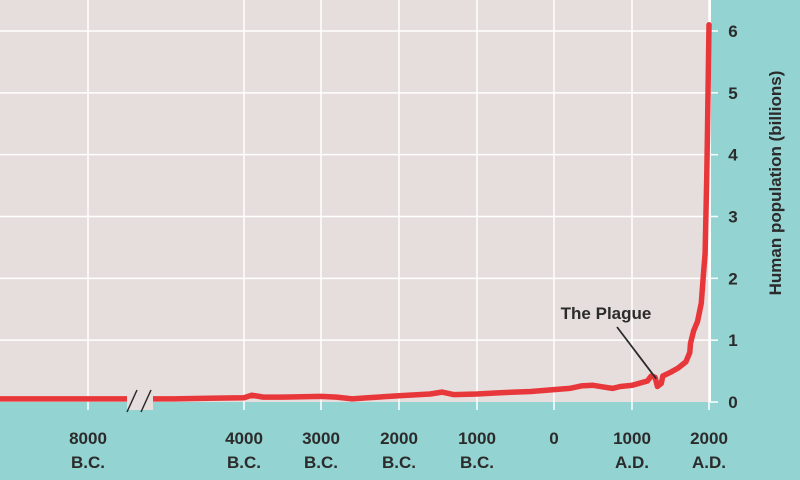 The image size is (800, 480). I want to click on x-tick-label: 4000, so click(244, 438).